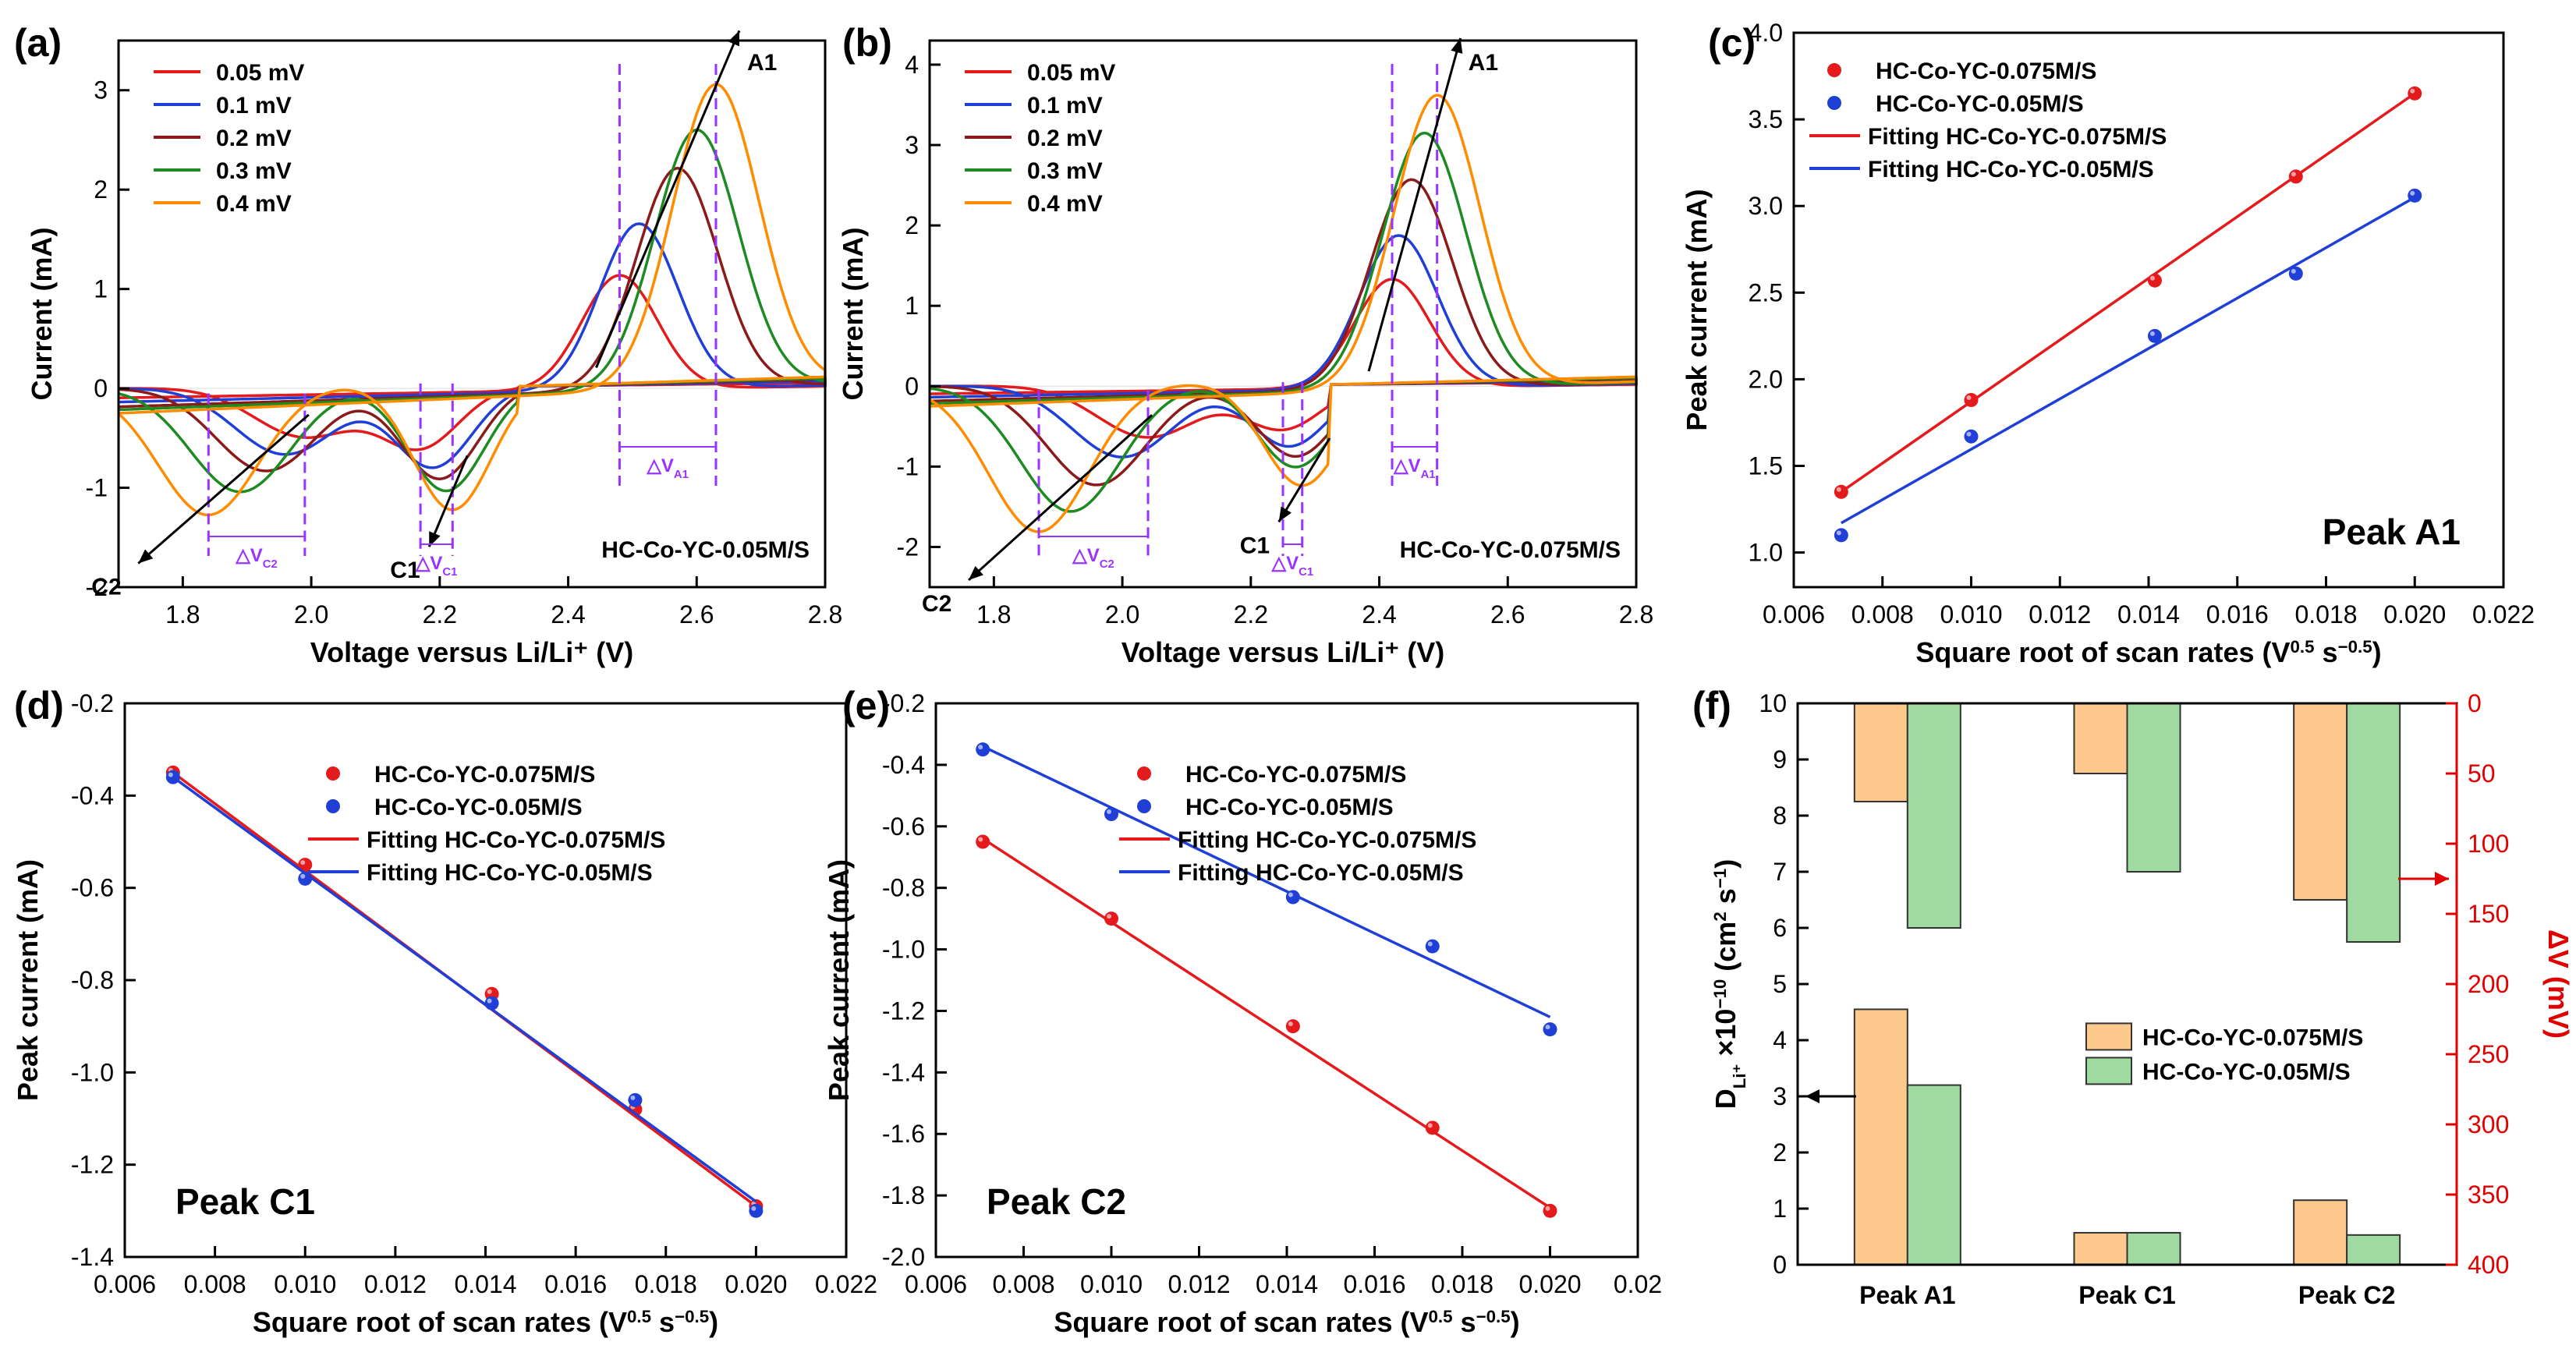 The height and width of the screenshot is (1363, 2576). I want to click on panel-label-f: (f), so click(1711, 706).